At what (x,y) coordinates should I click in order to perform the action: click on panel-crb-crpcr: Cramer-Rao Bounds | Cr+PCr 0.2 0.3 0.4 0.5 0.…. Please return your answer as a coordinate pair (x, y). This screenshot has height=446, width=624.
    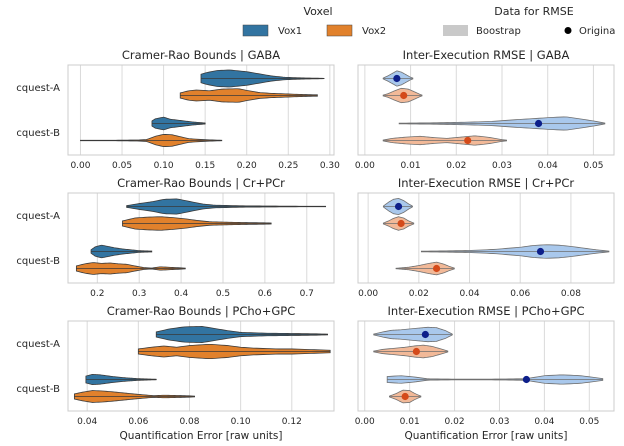
    Looking at the image, I should click on (175, 237).